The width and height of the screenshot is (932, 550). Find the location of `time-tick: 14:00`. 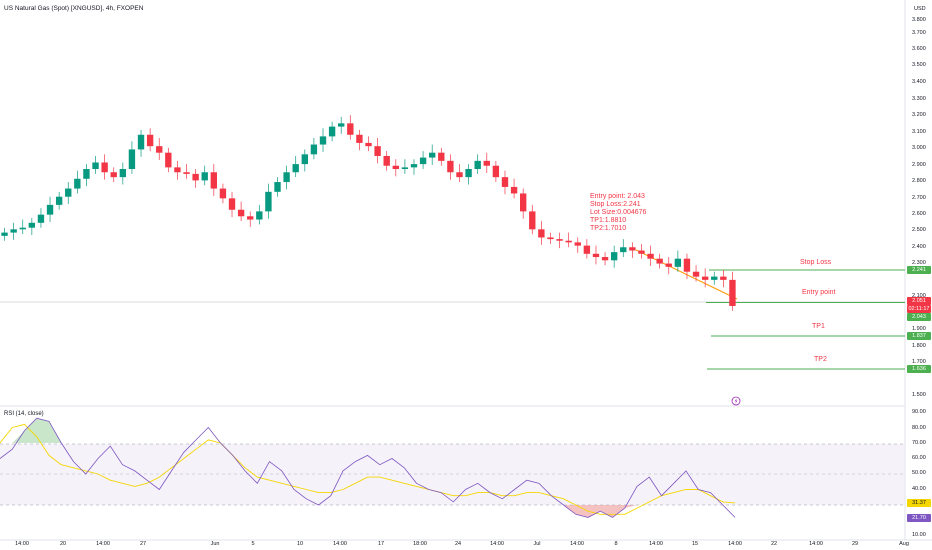

time-tick: 14:00 is located at coordinates (497, 544).